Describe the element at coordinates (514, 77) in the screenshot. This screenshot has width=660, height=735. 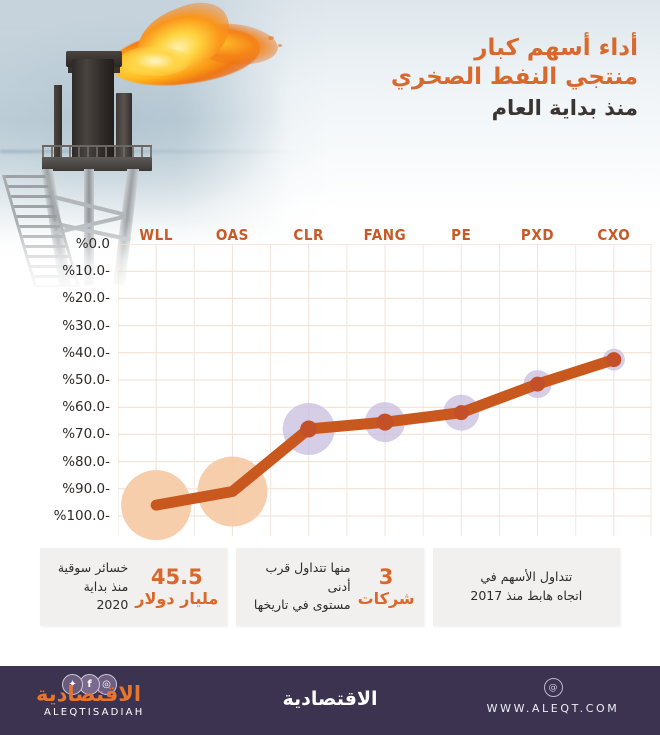
I see `title-line-2: منتجي النفط الصخري` at that location.